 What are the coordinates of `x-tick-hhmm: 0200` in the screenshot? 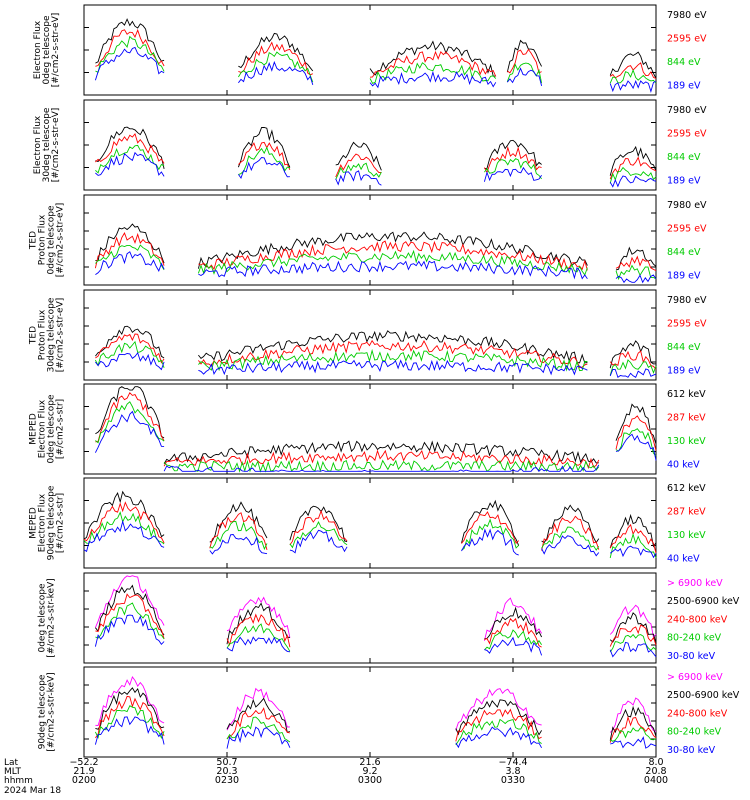 It's located at (84, 780).